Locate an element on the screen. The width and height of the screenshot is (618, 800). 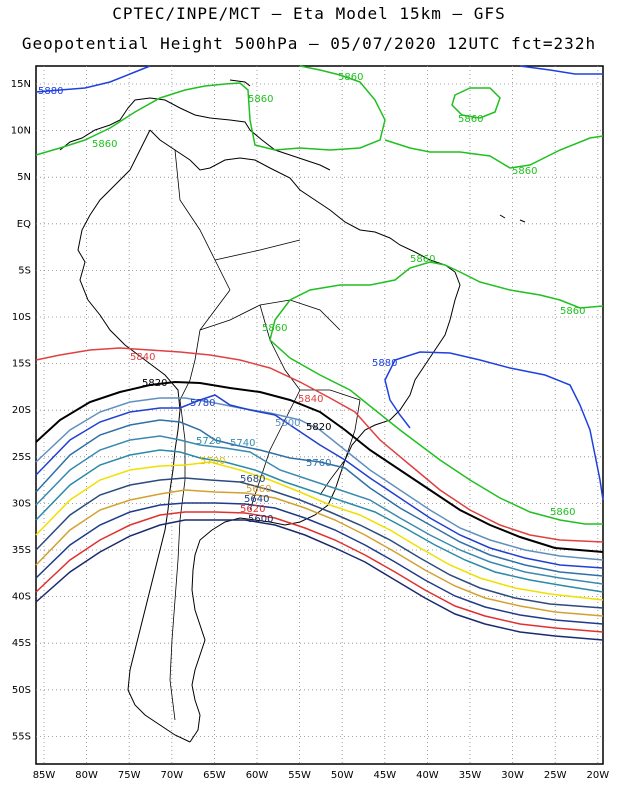
label-5860g: 5860 is located at coordinates (572, 311).